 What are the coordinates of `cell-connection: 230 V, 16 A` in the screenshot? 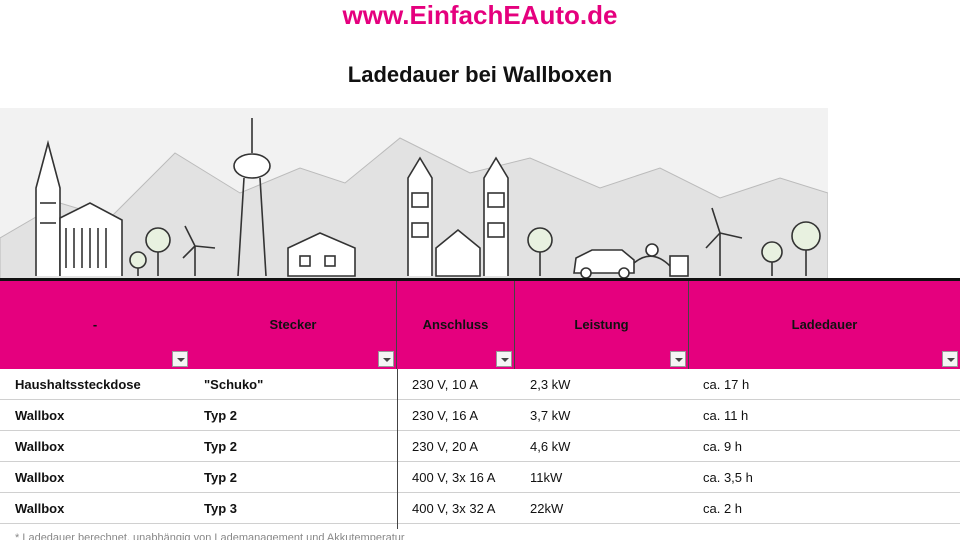 It's located at (445, 415).